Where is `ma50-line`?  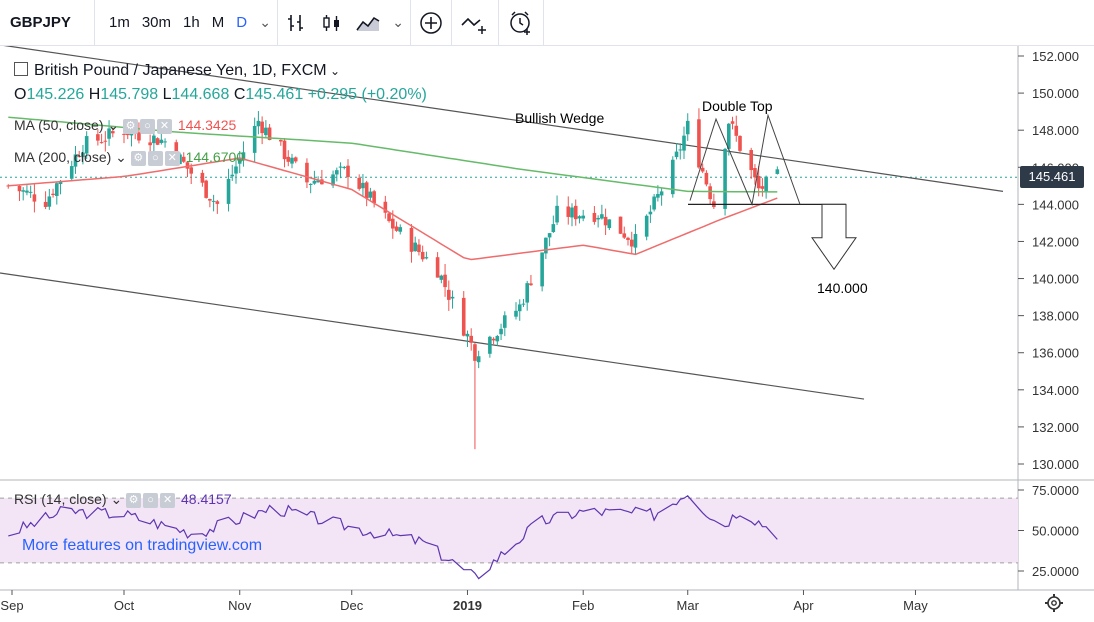 ma50-line is located at coordinates (393, 209).